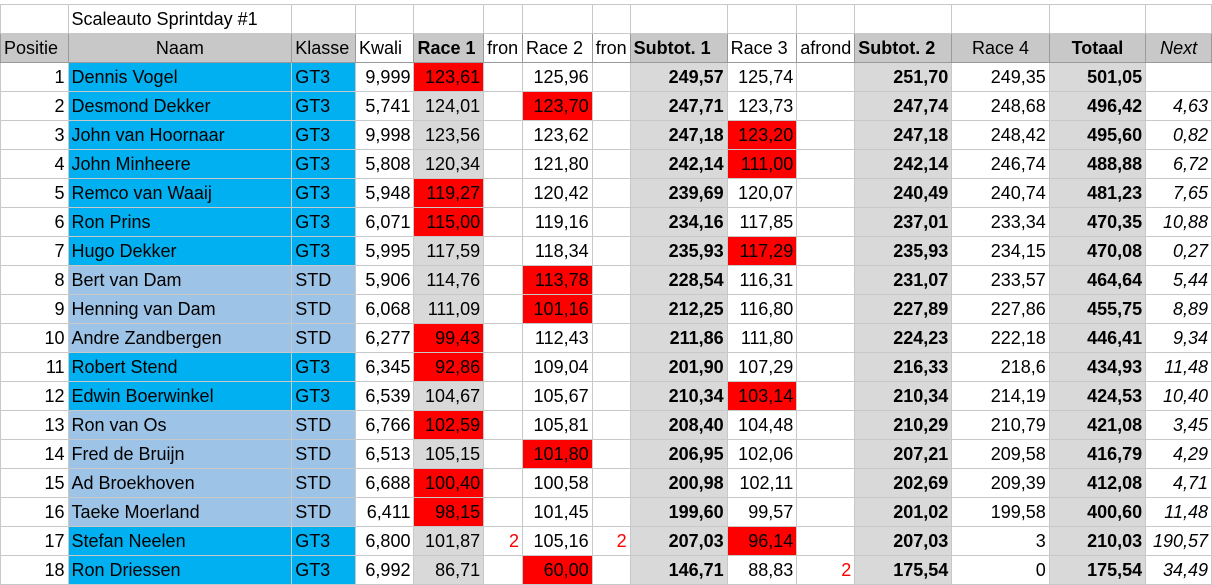 This screenshot has width=1212, height=585. What do you see at coordinates (762, 106) in the screenshot?
I see `cell-race-3: 123,73` at bounding box center [762, 106].